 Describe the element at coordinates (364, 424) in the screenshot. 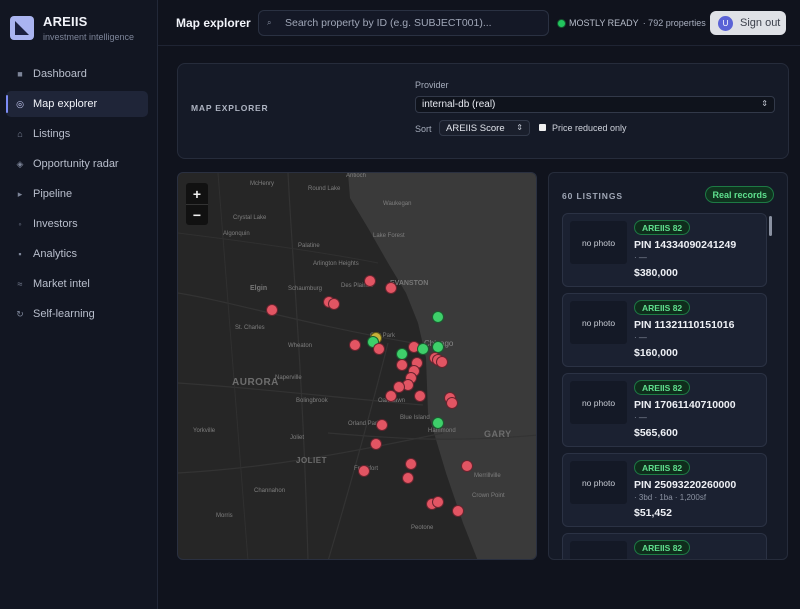

I see `map-label: Orland Park` at that location.